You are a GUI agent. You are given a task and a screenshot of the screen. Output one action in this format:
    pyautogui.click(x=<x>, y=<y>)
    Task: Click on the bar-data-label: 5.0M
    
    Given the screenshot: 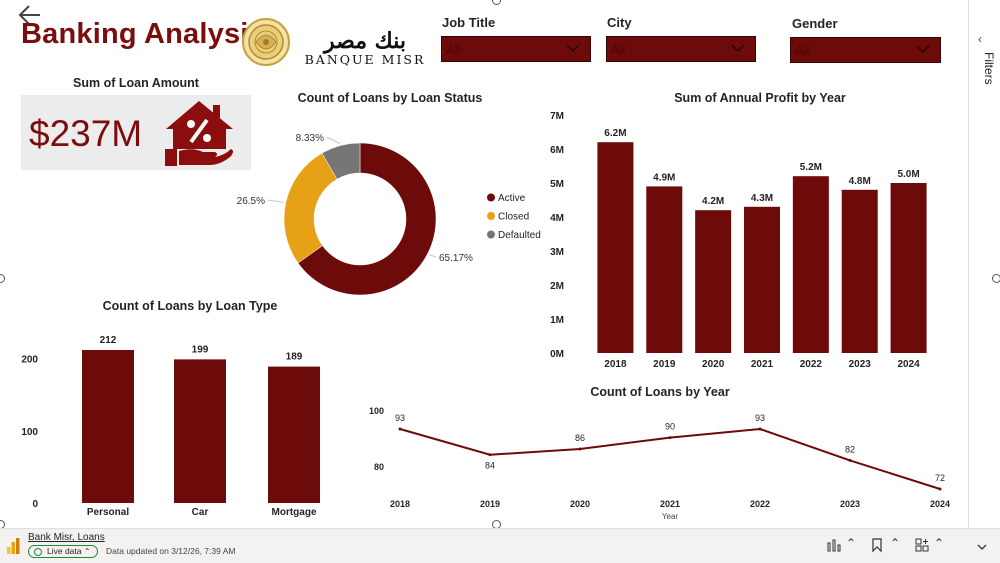 What is the action you would take?
    pyautogui.click(x=908, y=174)
    